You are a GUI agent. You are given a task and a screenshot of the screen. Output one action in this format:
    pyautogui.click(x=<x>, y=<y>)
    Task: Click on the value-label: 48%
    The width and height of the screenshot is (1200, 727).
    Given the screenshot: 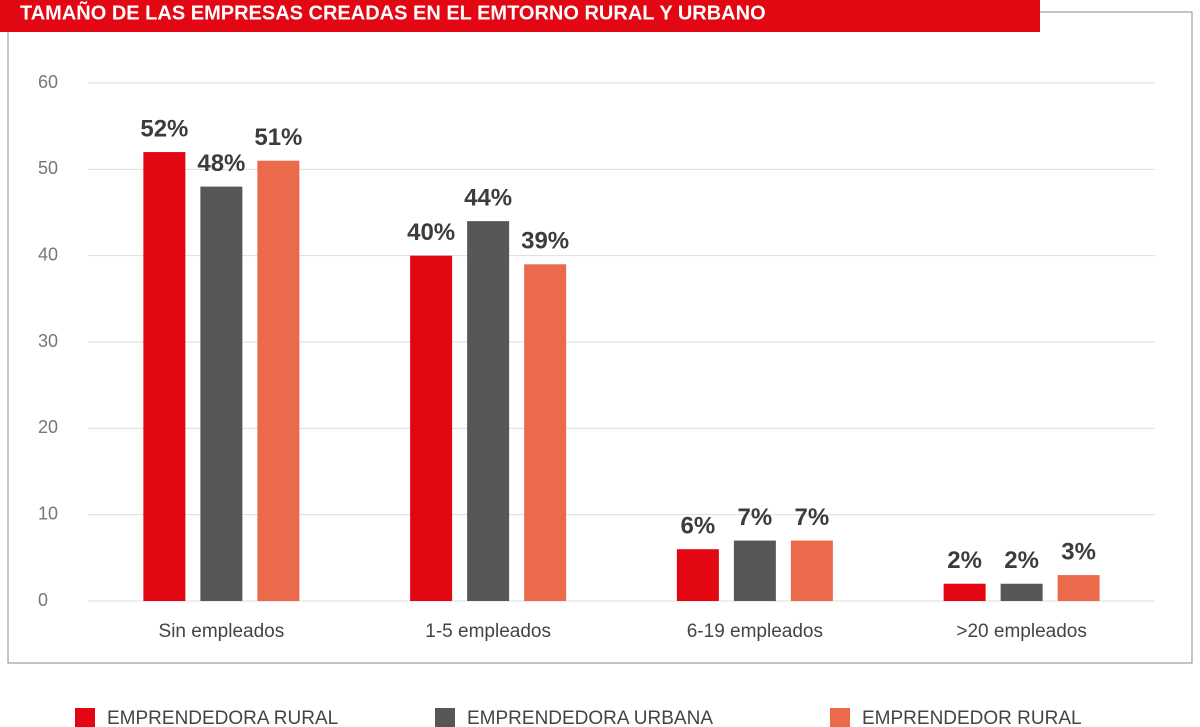 What is the action you would take?
    pyautogui.click(x=221, y=163)
    